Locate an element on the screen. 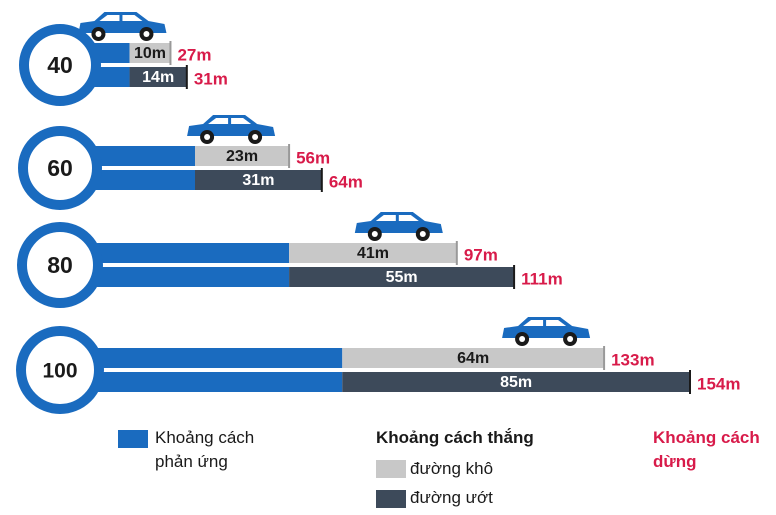 The width and height of the screenshot is (776, 515). speed-label: 60 is located at coordinates (60, 168).